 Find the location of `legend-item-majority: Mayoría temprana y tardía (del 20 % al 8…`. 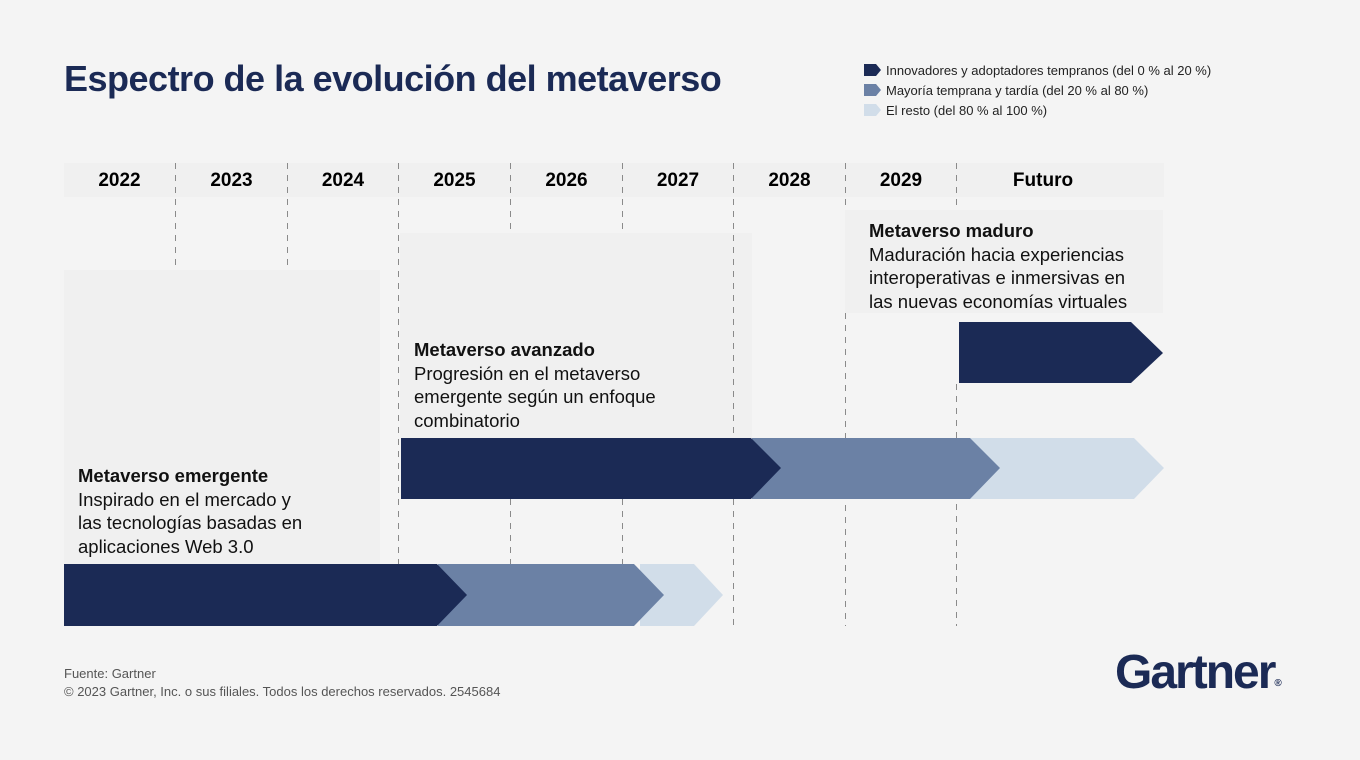

legend-item-majority: Mayoría temprana y tardía (del 20 % al 8… is located at coordinates (1037, 90).